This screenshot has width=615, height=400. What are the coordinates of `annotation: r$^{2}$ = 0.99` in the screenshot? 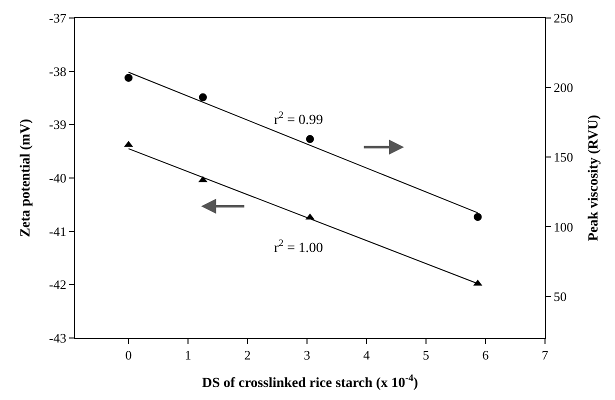 It's located at (298, 119).